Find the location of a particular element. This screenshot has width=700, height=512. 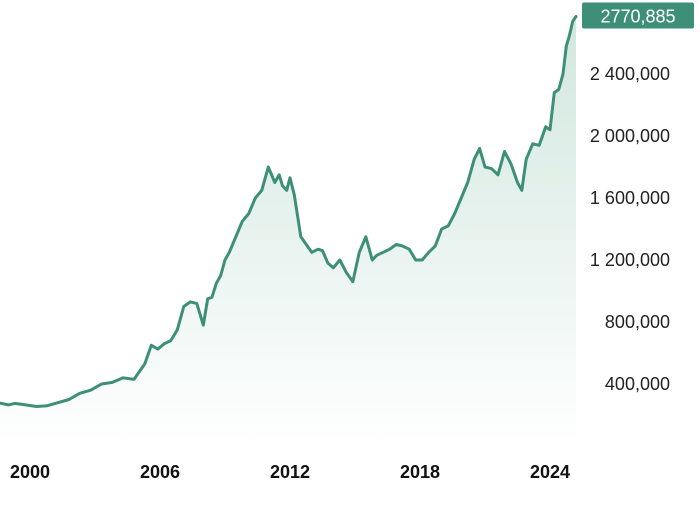

y-tick-label: 2 000,000 is located at coordinates (630, 136).